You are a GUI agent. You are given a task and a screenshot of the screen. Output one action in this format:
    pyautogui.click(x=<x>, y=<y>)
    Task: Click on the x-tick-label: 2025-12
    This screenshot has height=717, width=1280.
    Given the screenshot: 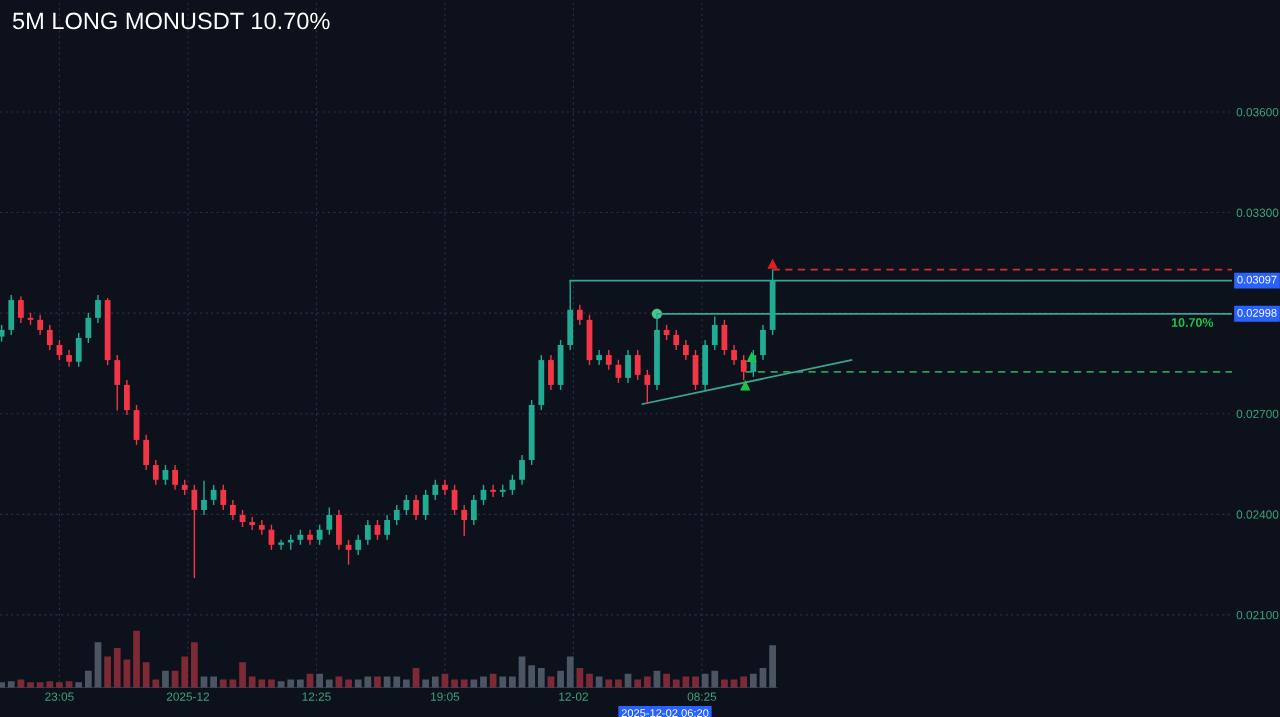 What is the action you would take?
    pyautogui.click(x=187, y=696)
    